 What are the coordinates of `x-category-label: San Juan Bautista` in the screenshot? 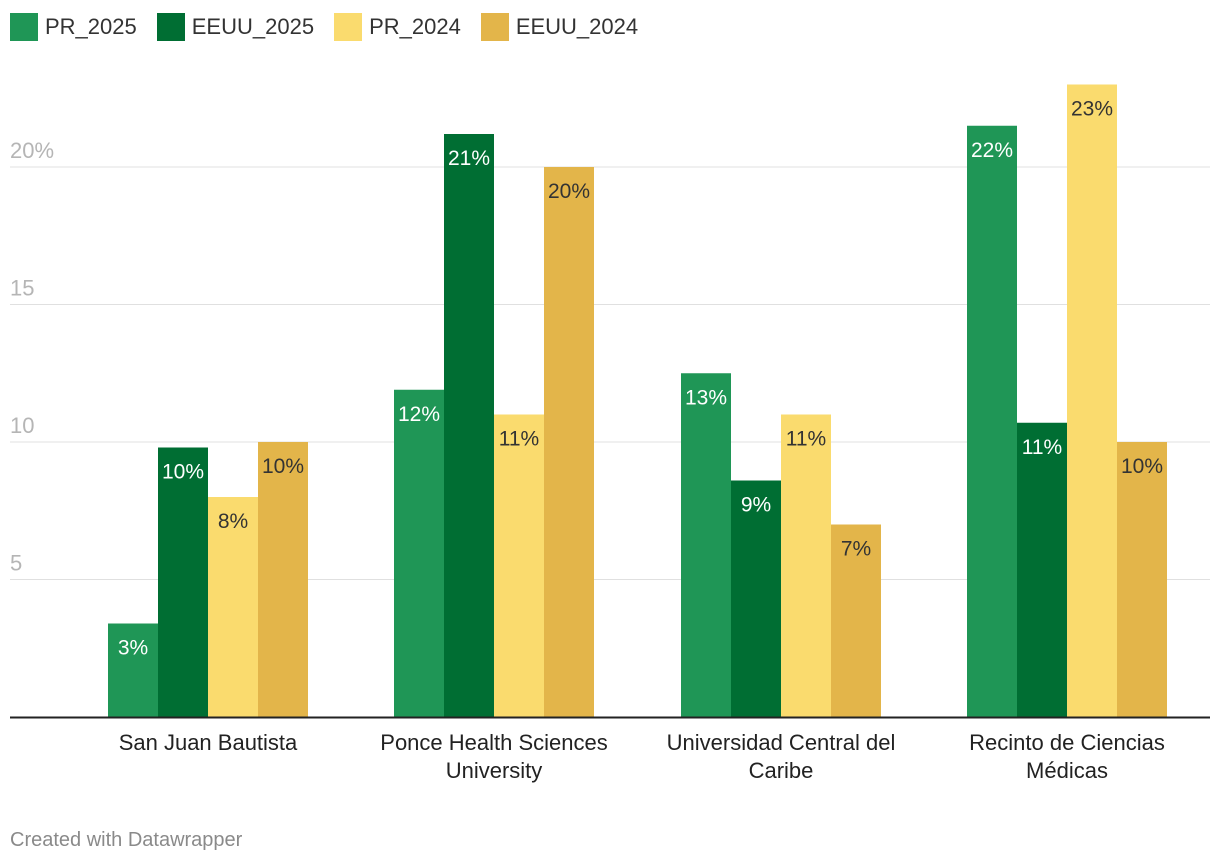 It's located at (208, 742).